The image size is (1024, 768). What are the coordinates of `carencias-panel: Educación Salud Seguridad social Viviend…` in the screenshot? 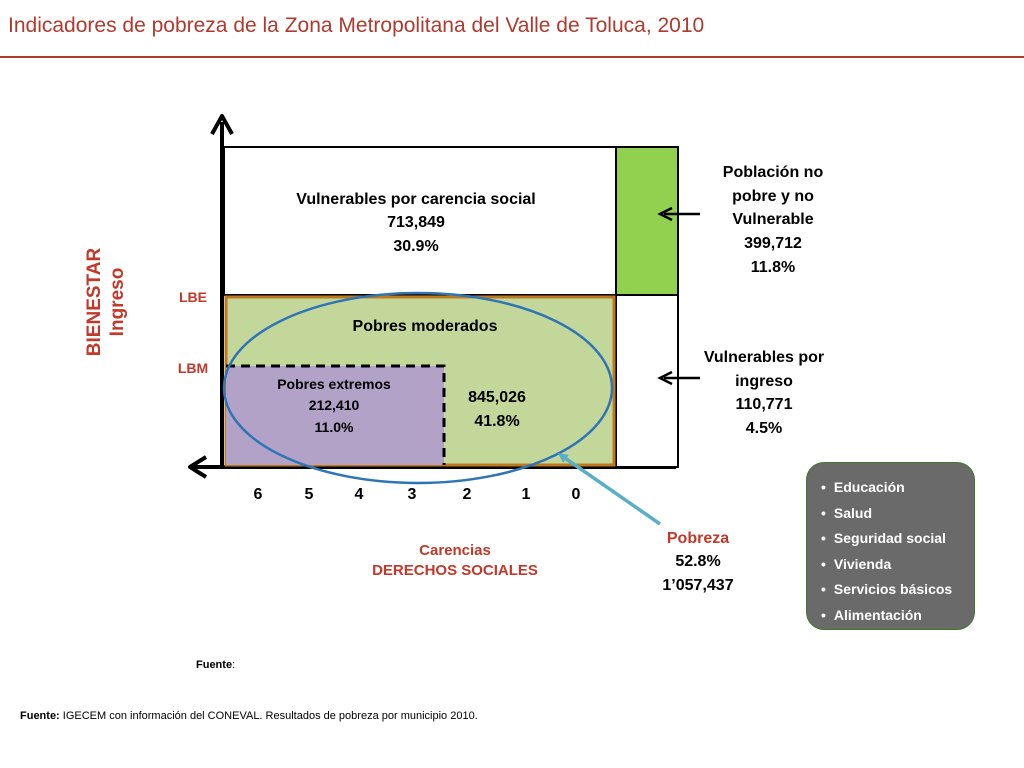 It's located at (890, 546).